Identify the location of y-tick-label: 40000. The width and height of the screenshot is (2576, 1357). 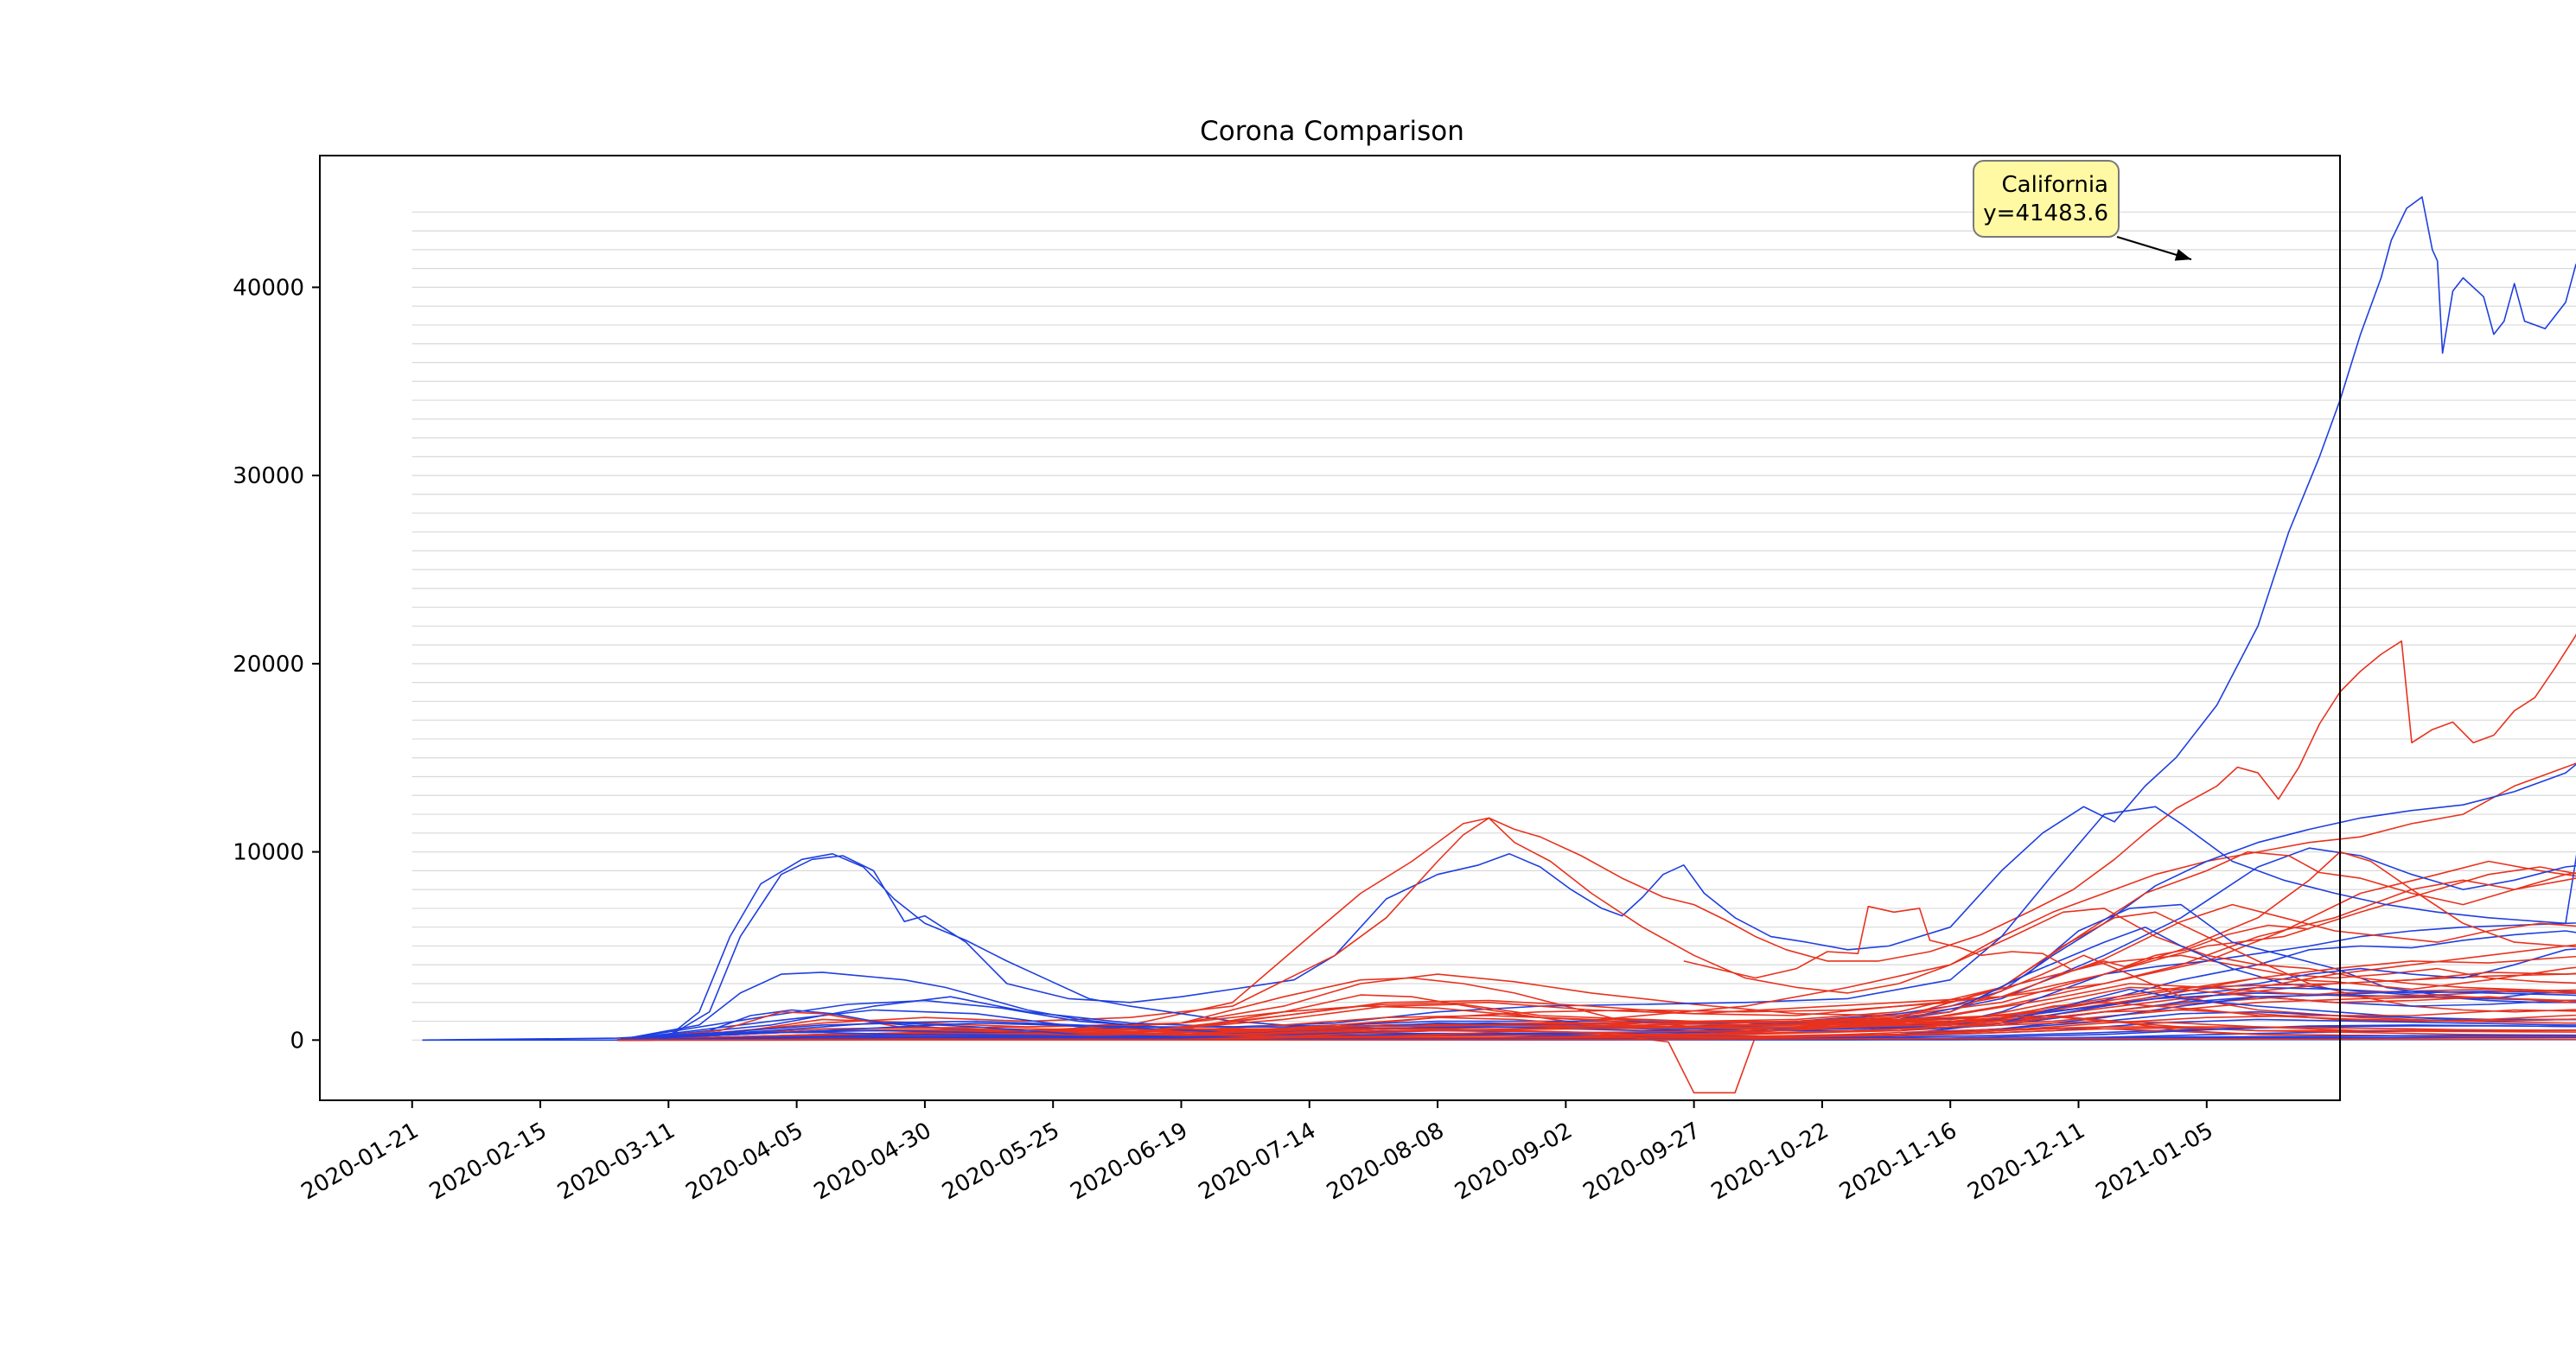
(268, 288).